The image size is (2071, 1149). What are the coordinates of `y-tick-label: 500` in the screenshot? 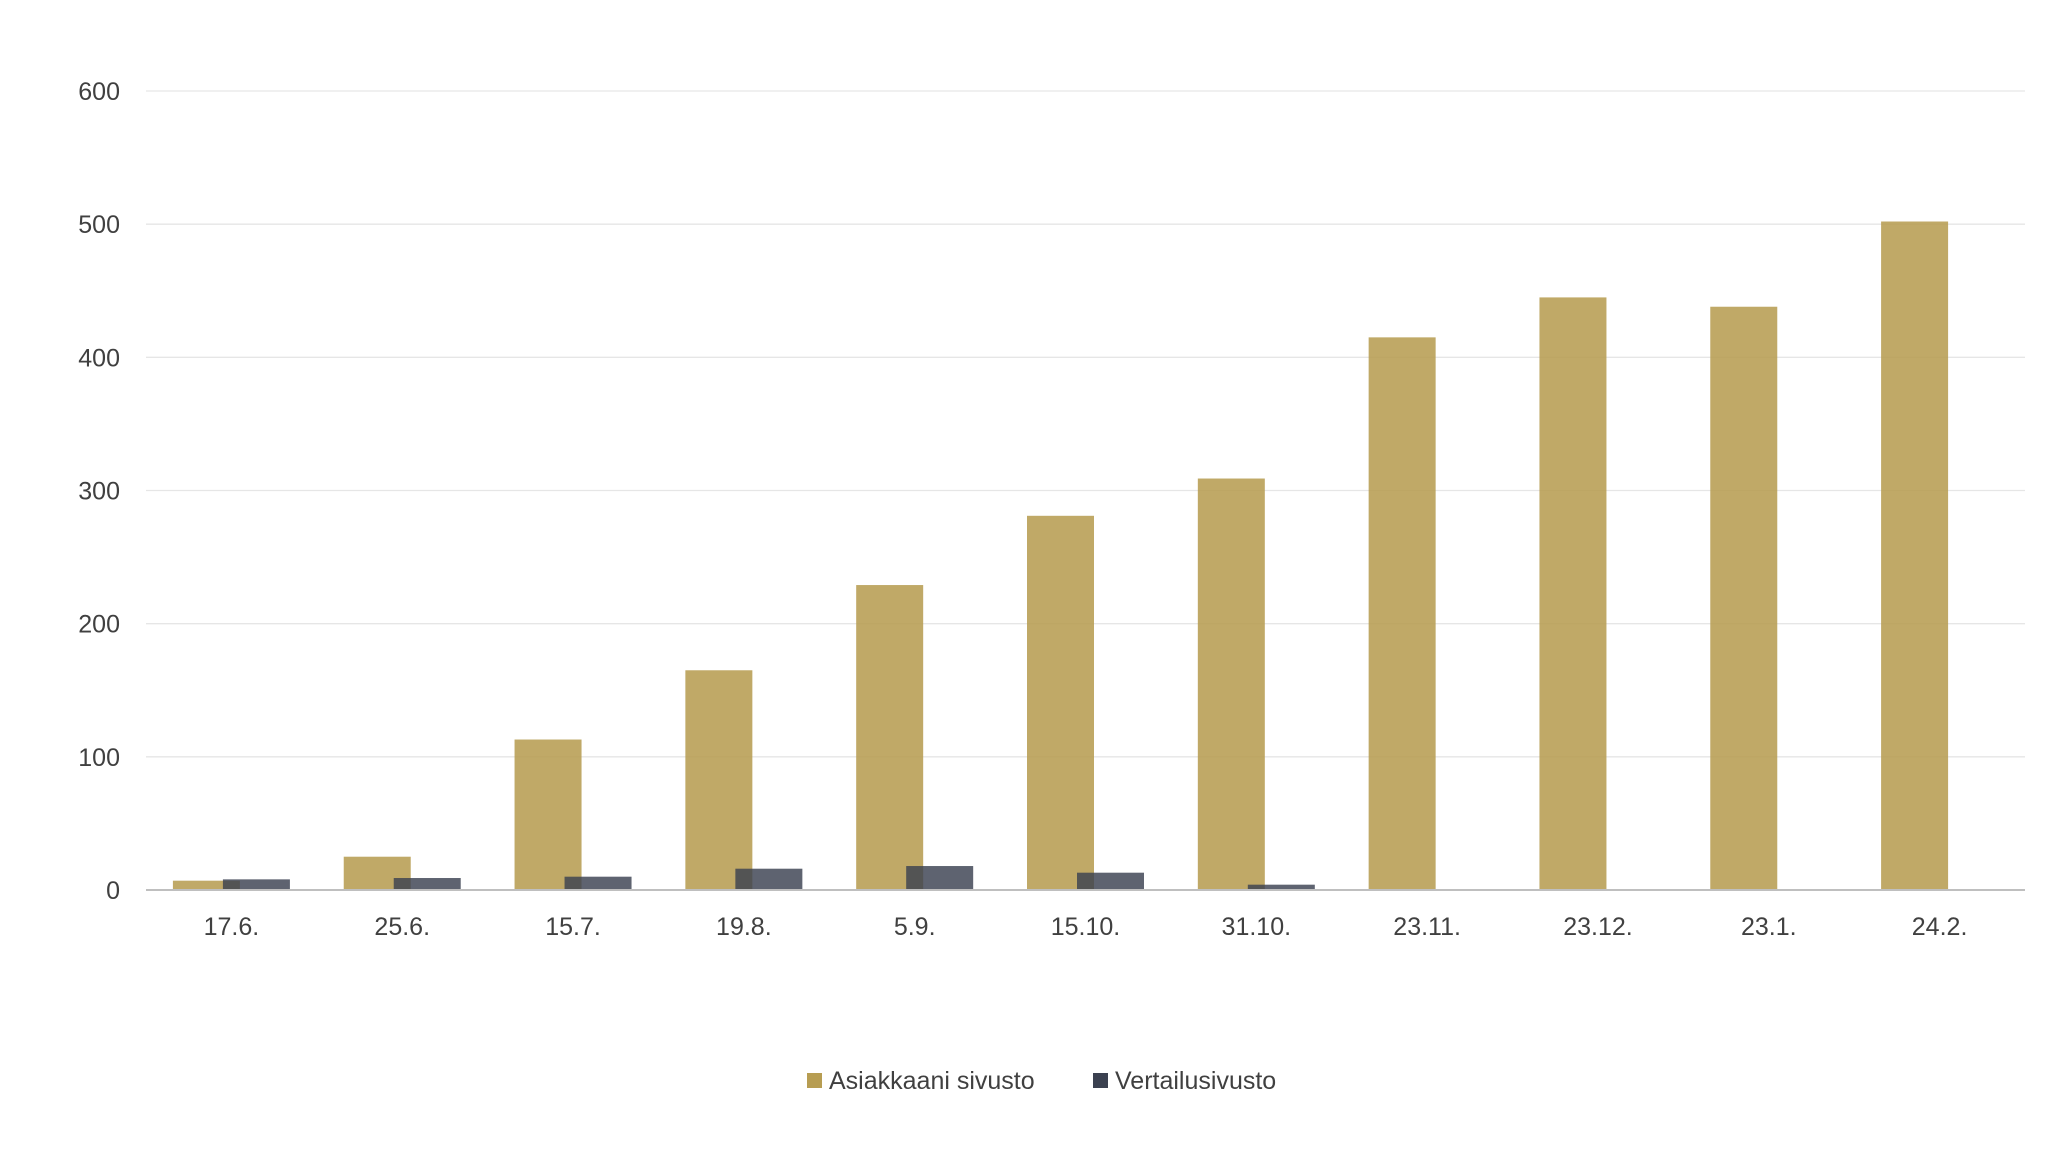 It's located at (99, 225).